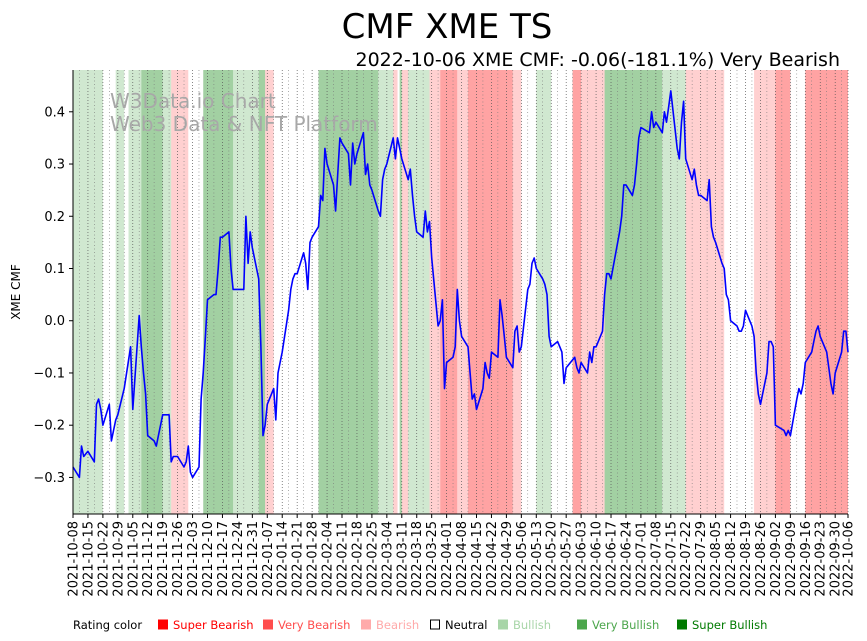  What do you see at coordinates (103, 559) in the screenshot?
I see `x-tick-label-2: 2021-10-22` at bounding box center [103, 559].